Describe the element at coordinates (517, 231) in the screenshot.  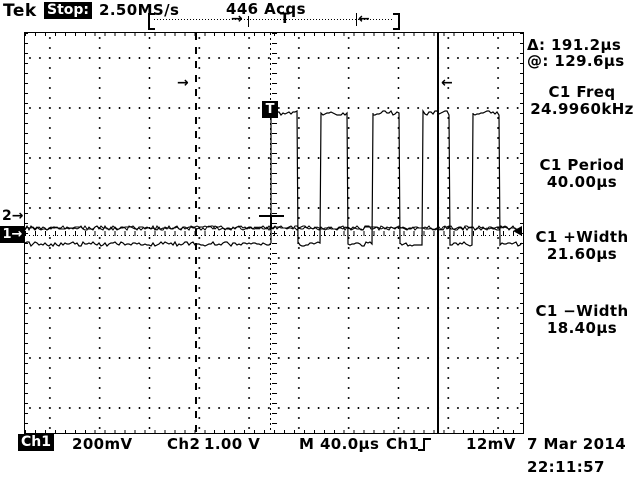
I see `trigger-level-arrow-icon` at that location.